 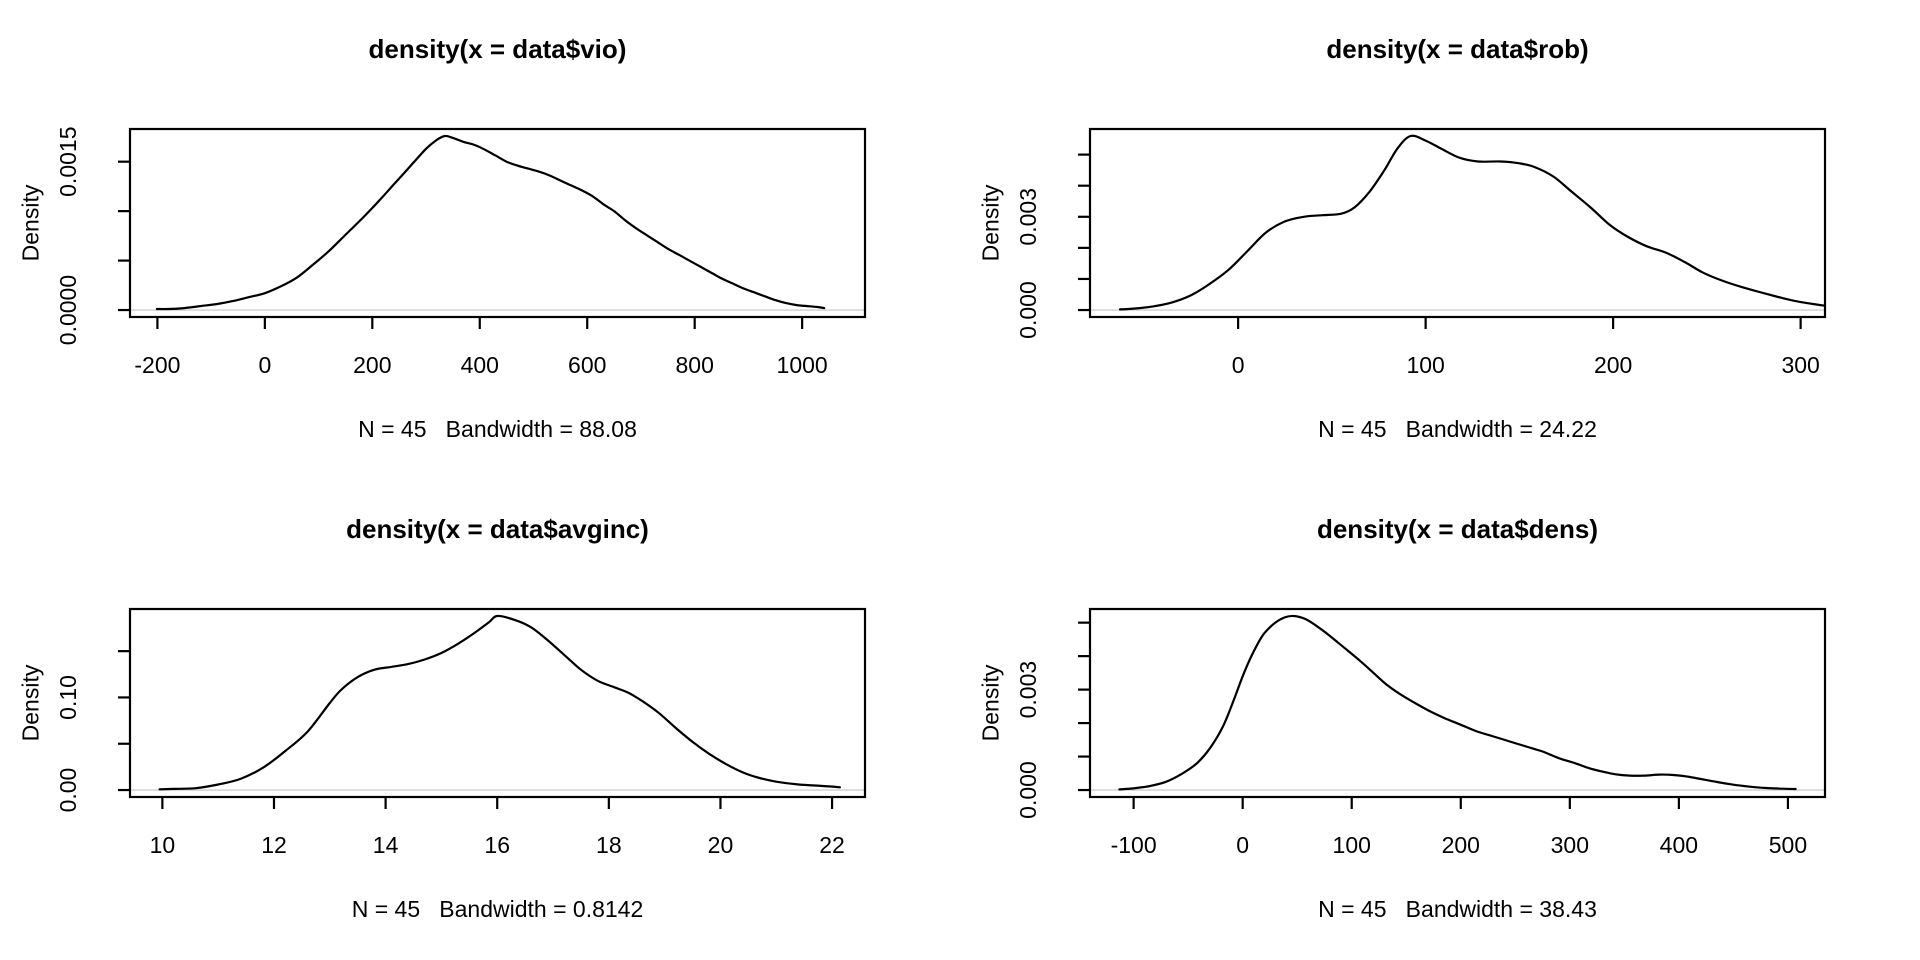 What do you see at coordinates (386, 845) in the screenshot?
I see `x-tick-label: 14` at bounding box center [386, 845].